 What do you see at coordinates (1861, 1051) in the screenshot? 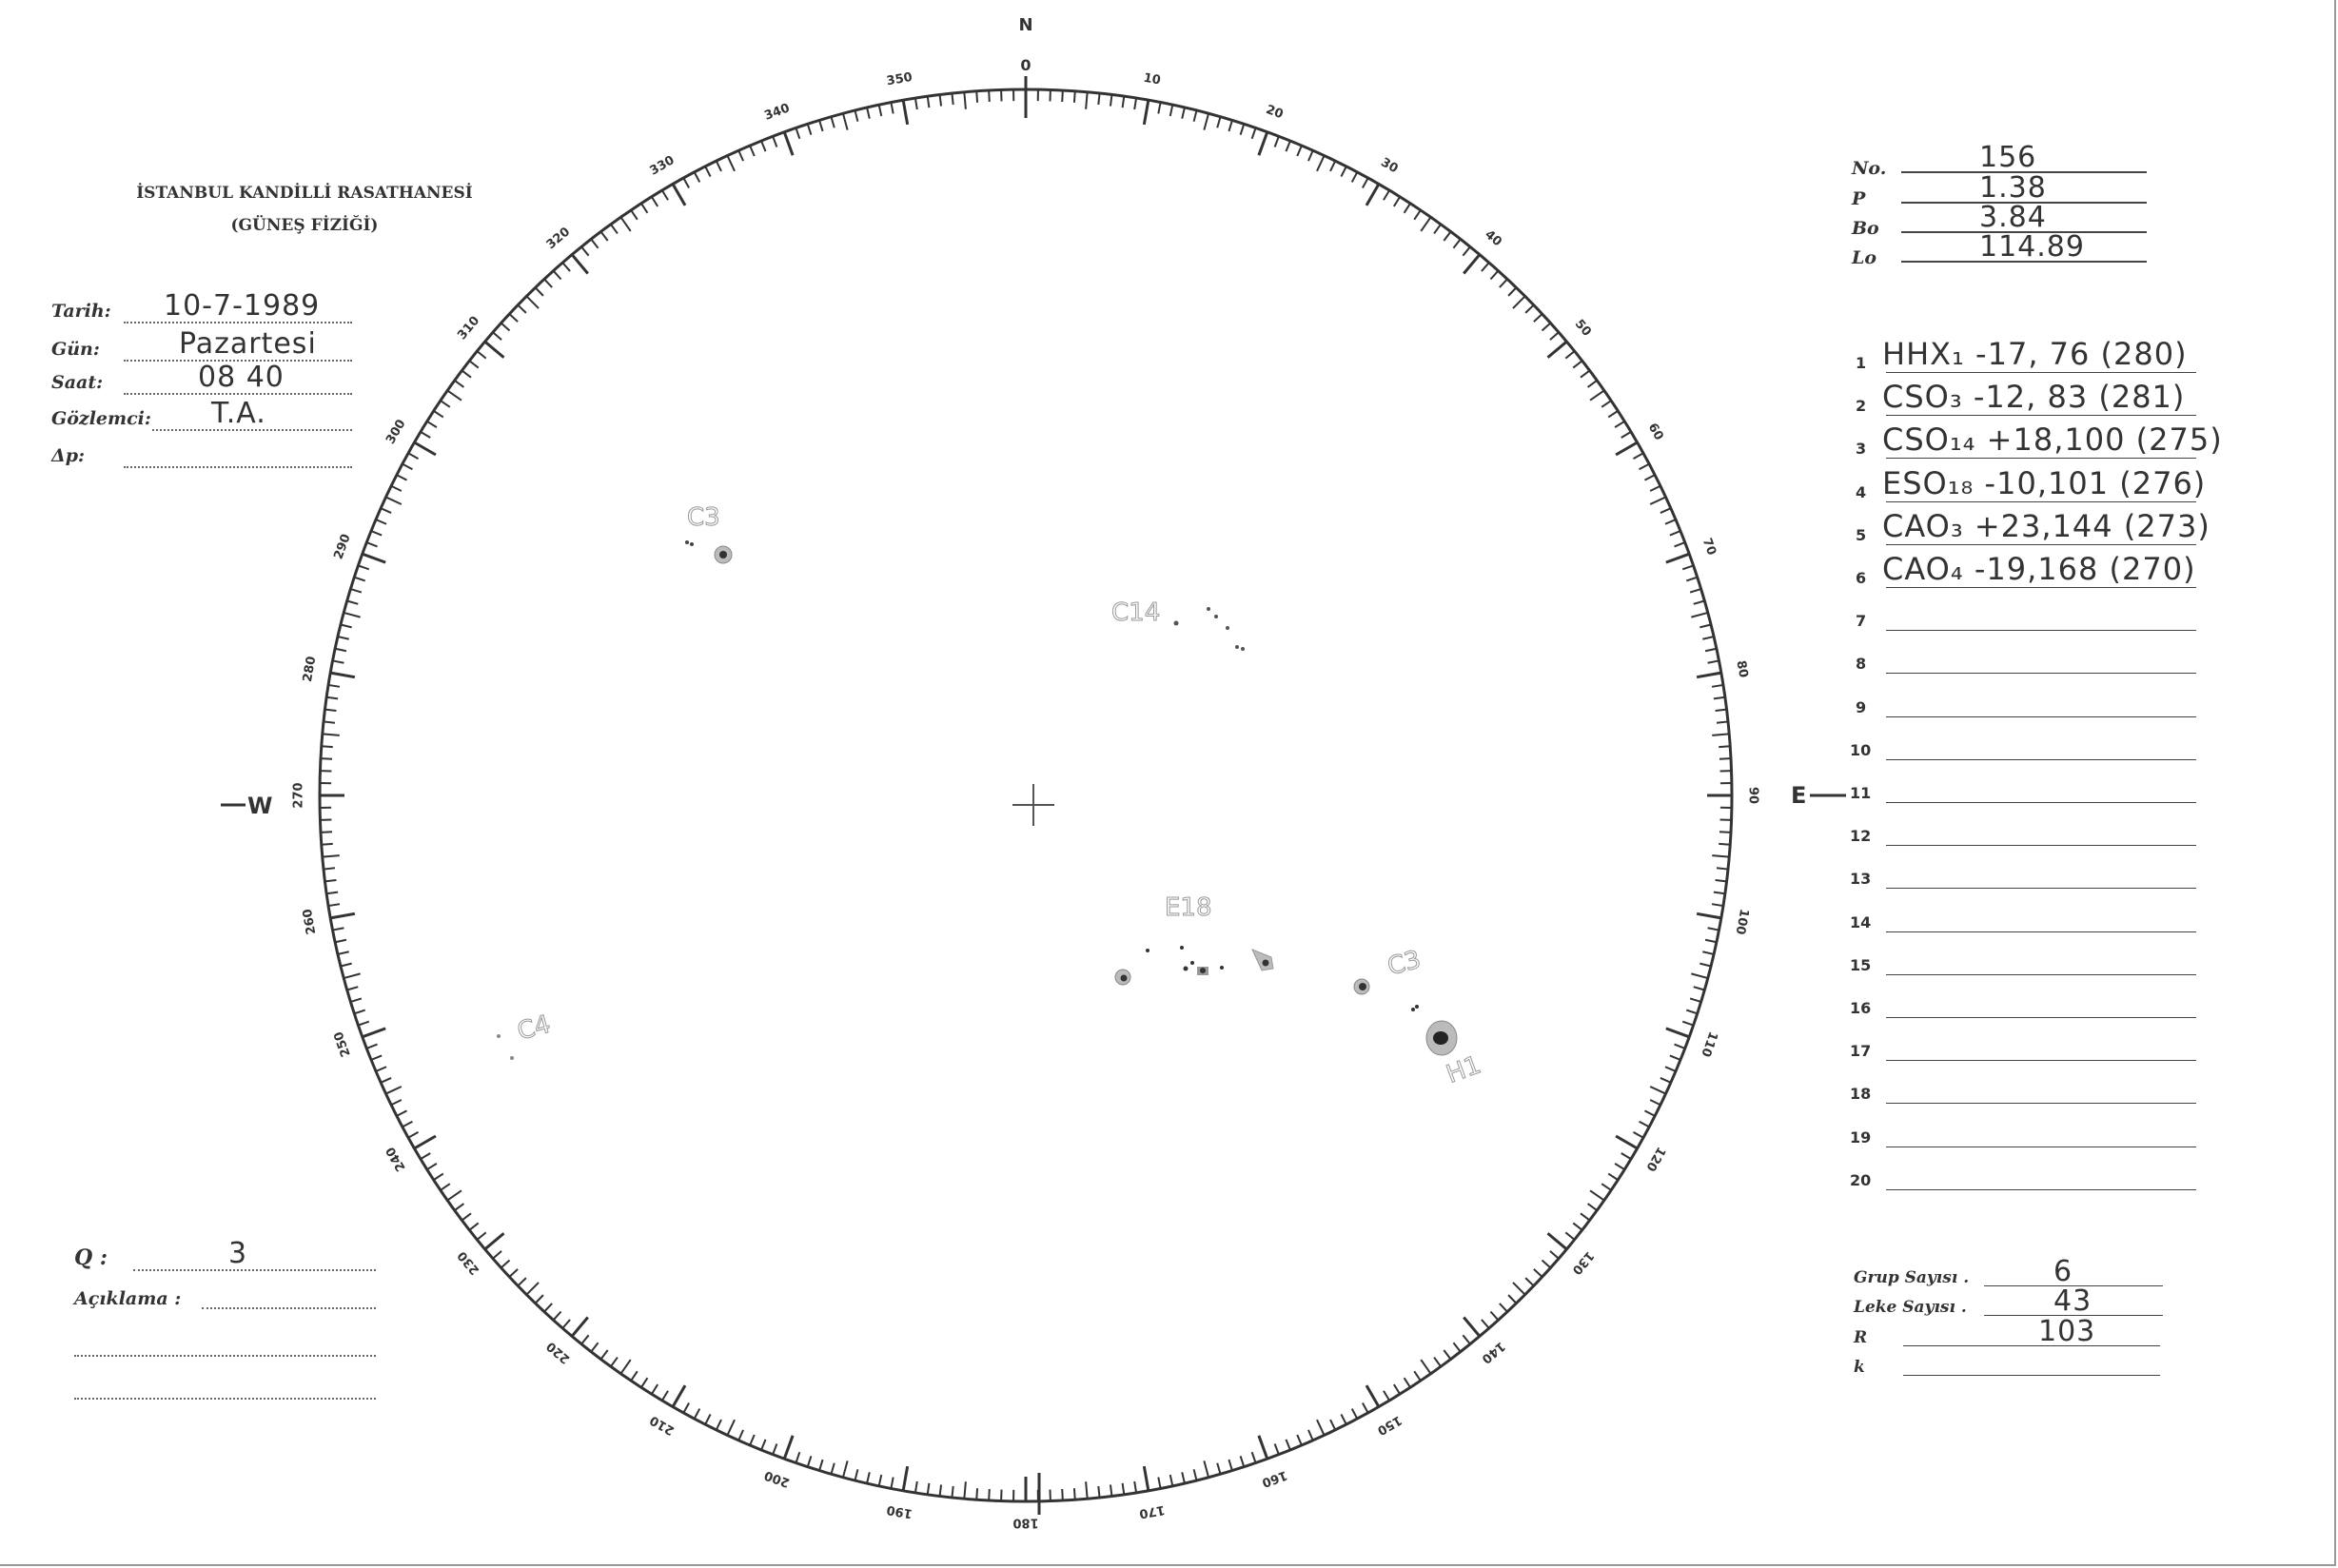
I see `group-number: 17` at bounding box center [1861, 1051].